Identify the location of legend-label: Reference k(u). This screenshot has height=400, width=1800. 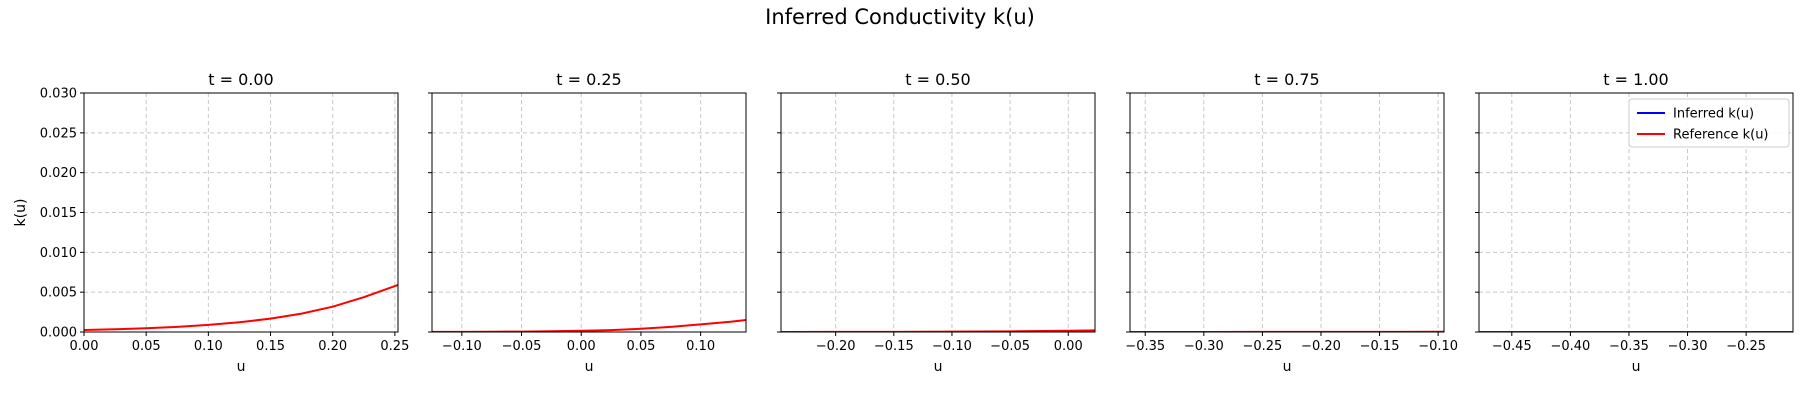
(1721, 135).